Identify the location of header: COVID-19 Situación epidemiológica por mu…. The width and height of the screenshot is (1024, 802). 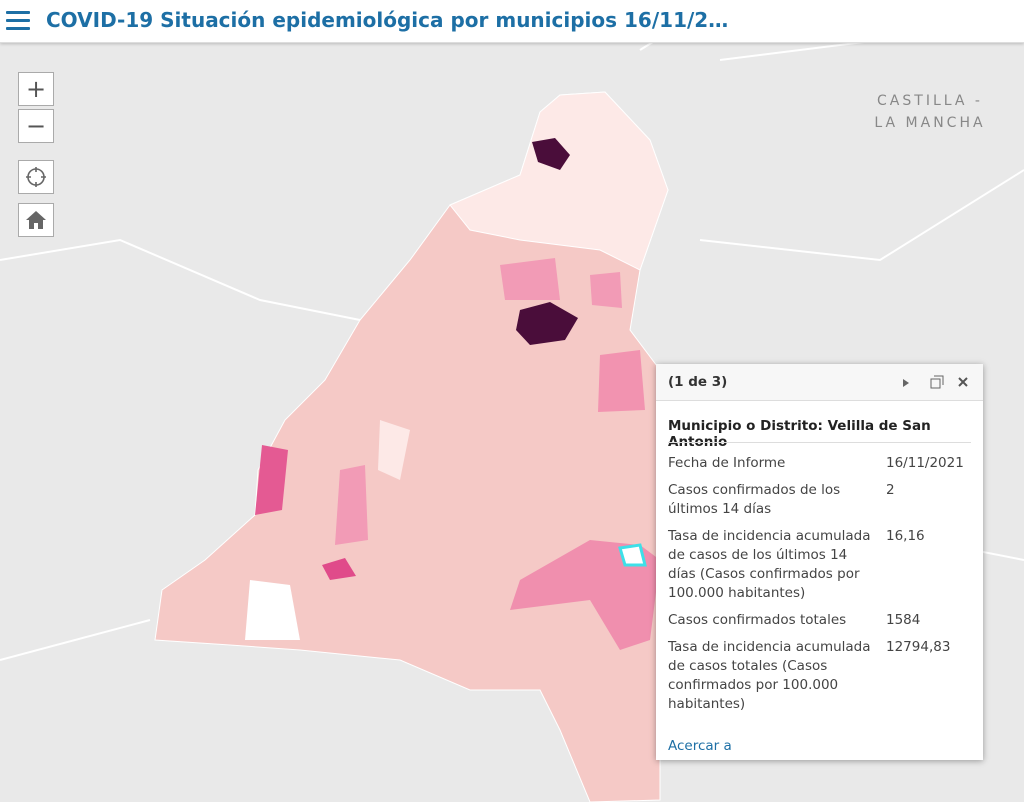
(512, 21).